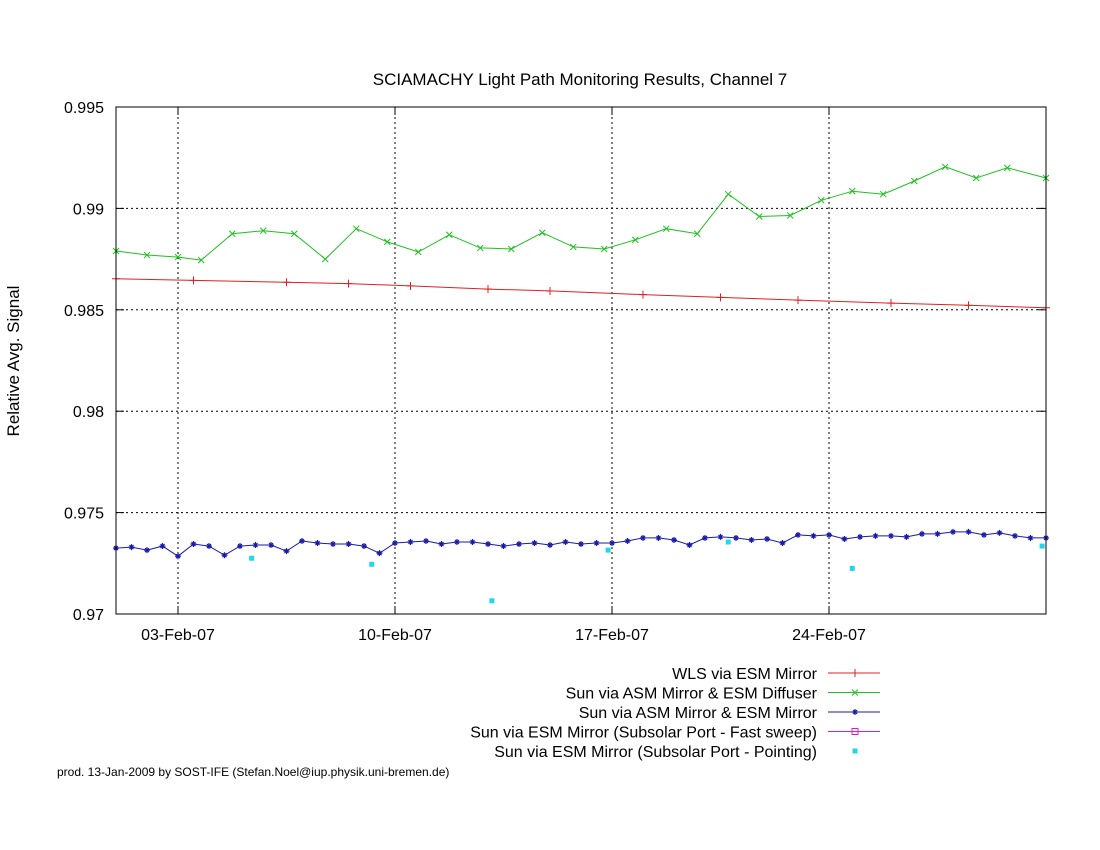  What do you see at coordinates (84, 311) in the screenshot?
I see `y-tick-label: 0.985` at bounding box center [84, 311].